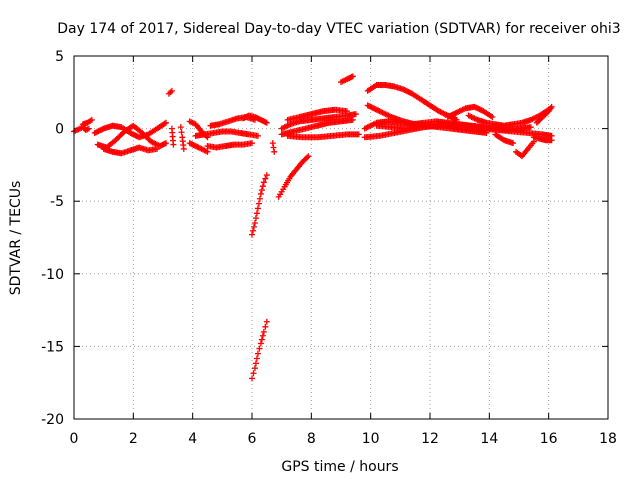 The width and height of the screenshot is (640, 480). I want to click on series-track-c, so click(130, 130).